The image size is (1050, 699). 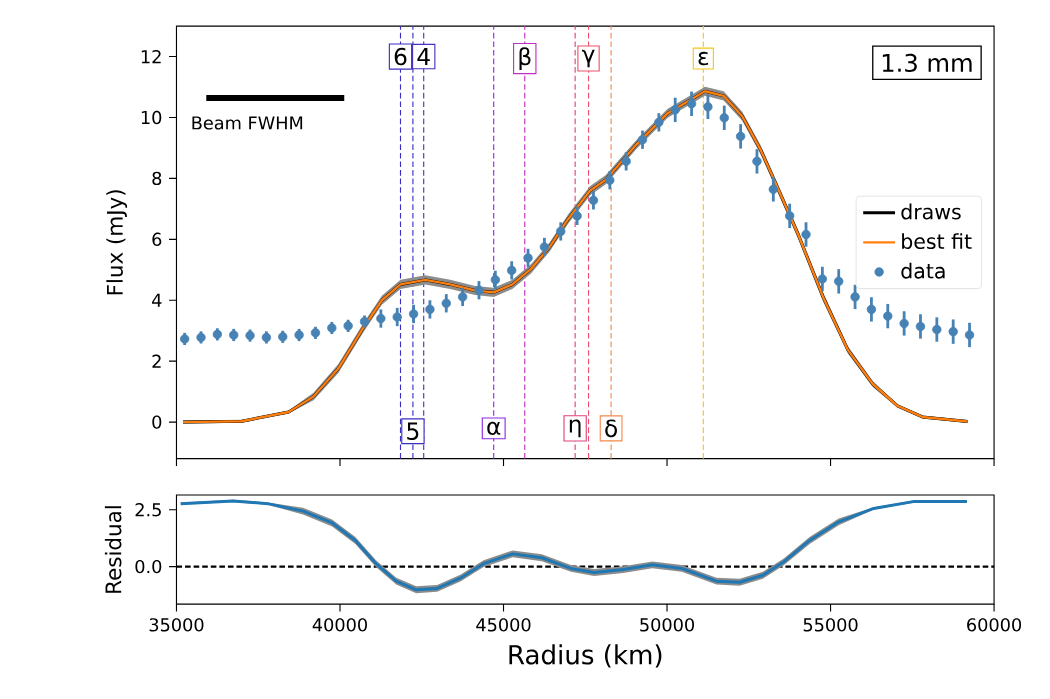 I want to click on y-tick-label: 2, so click(x=156, y=361).